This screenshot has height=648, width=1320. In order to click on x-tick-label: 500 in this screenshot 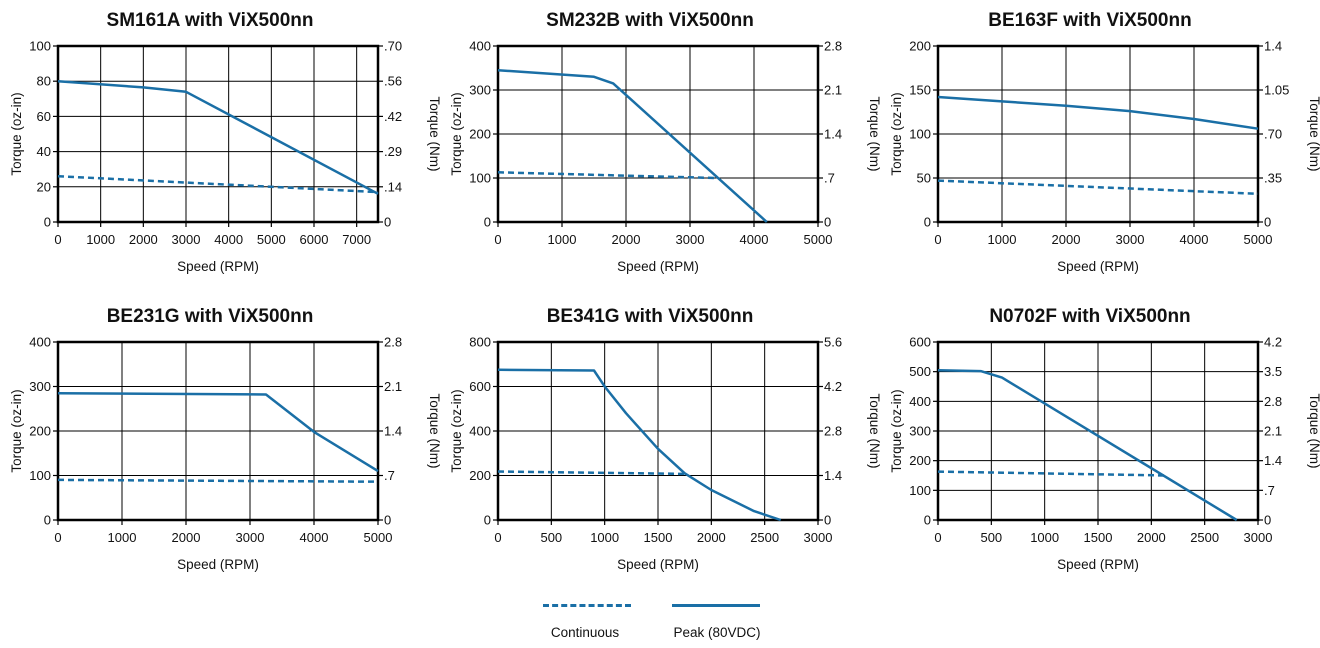, I will do `click(991, 537)`.